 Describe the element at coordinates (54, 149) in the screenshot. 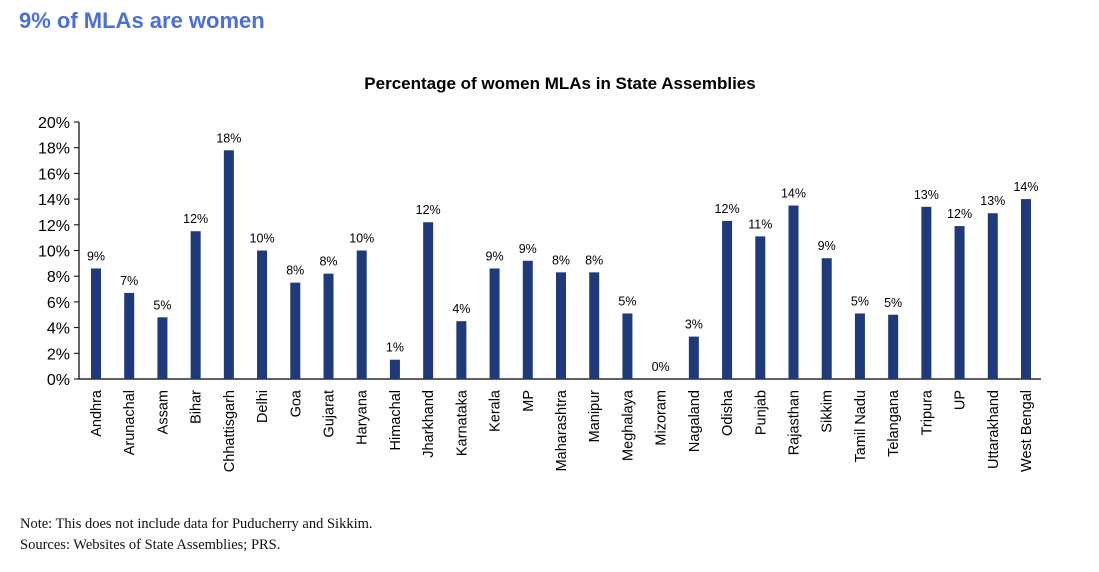

I see `y-tick-label: 18%` at that location.